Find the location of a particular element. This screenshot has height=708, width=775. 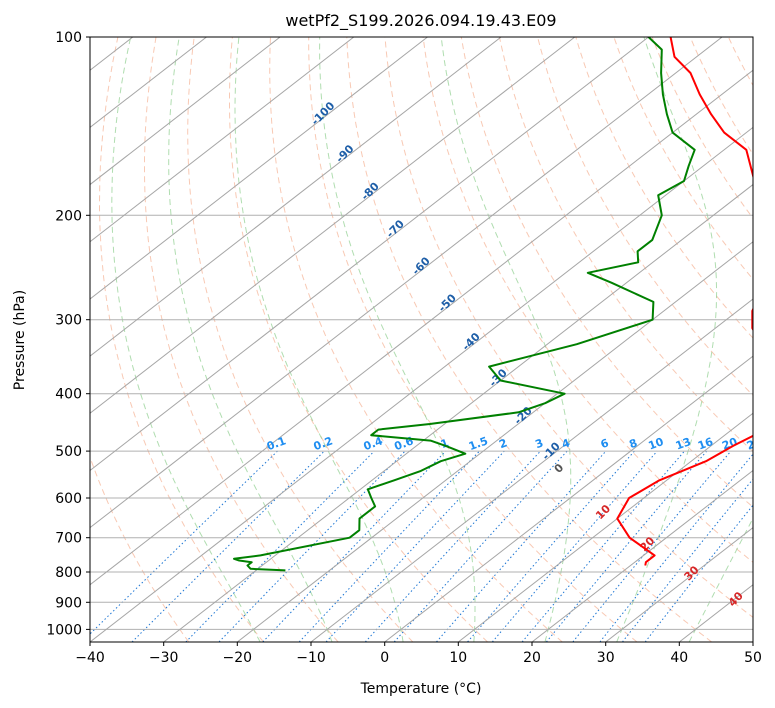

mixing-ratio-label: 16 is located at coordinates (705, 444).